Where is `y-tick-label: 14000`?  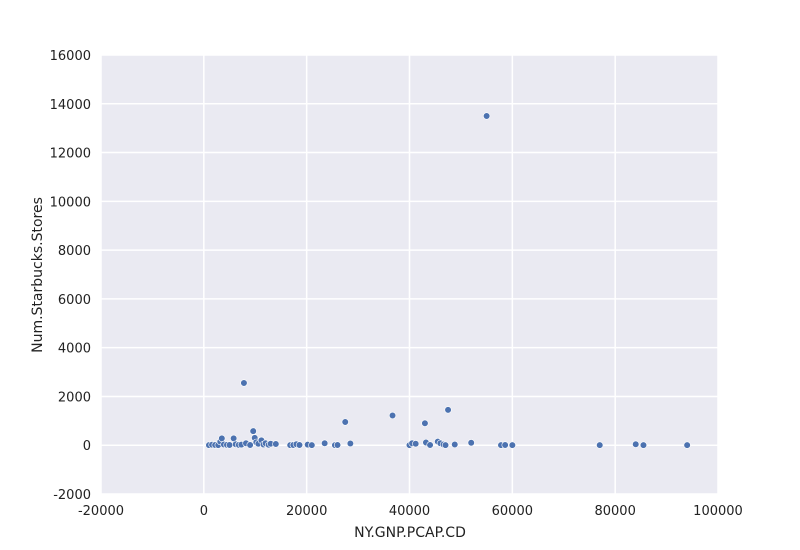 y-tick-label: 14000 is located at coordinates (70, 105).